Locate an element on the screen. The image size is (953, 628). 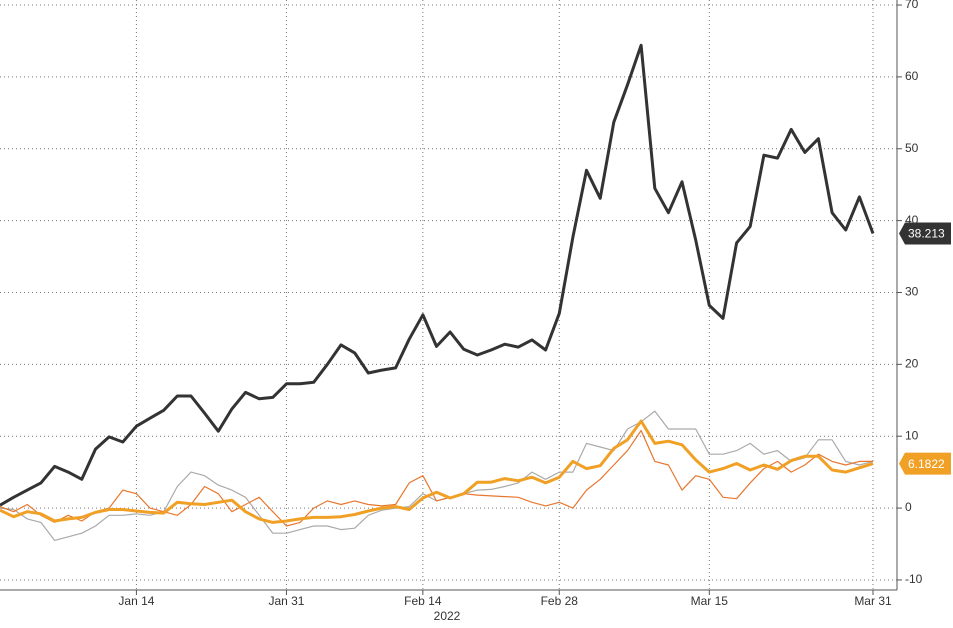
y-tick-label: -10 is located at coordinates (914, 579).